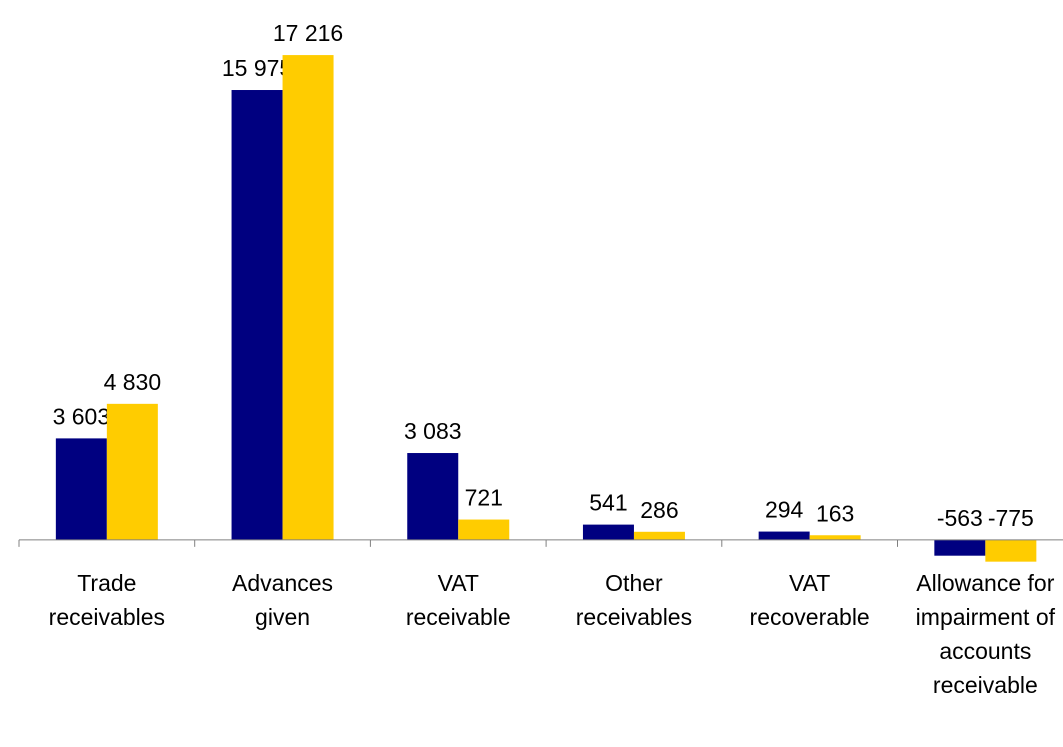 The width and height of the screenshot is (1063, 747). I want to click on data-label: 3 603, so click(82, 416).